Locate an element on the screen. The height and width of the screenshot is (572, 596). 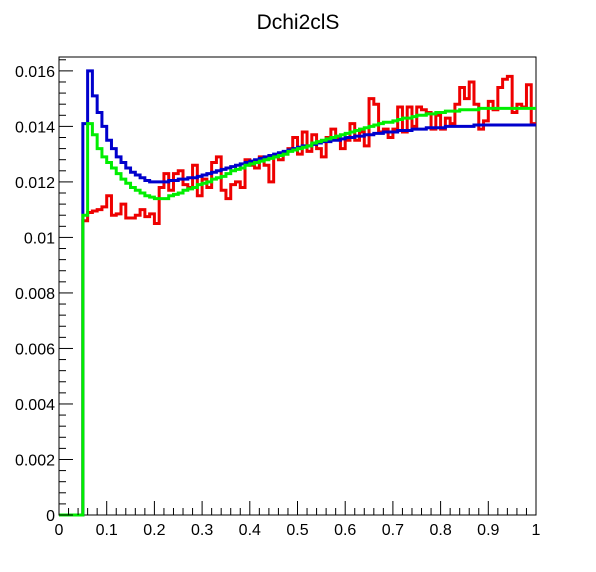
y-tick-label: 0.008 is located at coordinates (35, 294).